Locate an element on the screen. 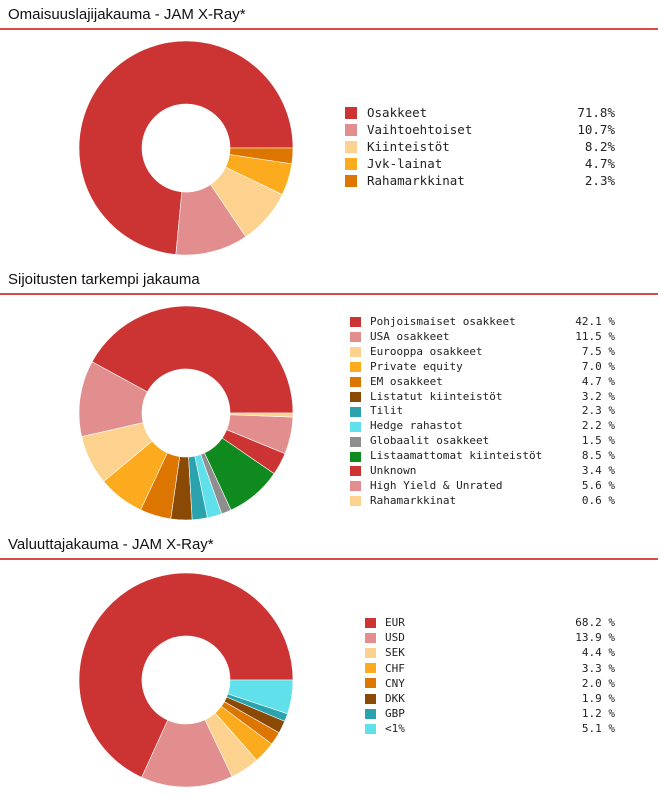 Image resolution: width=661 pixels, height=796 pixels. legend-item-vaihtoehtoiset: Vaihtoehtoiset 10.7% is located at coordinates (480, 129).